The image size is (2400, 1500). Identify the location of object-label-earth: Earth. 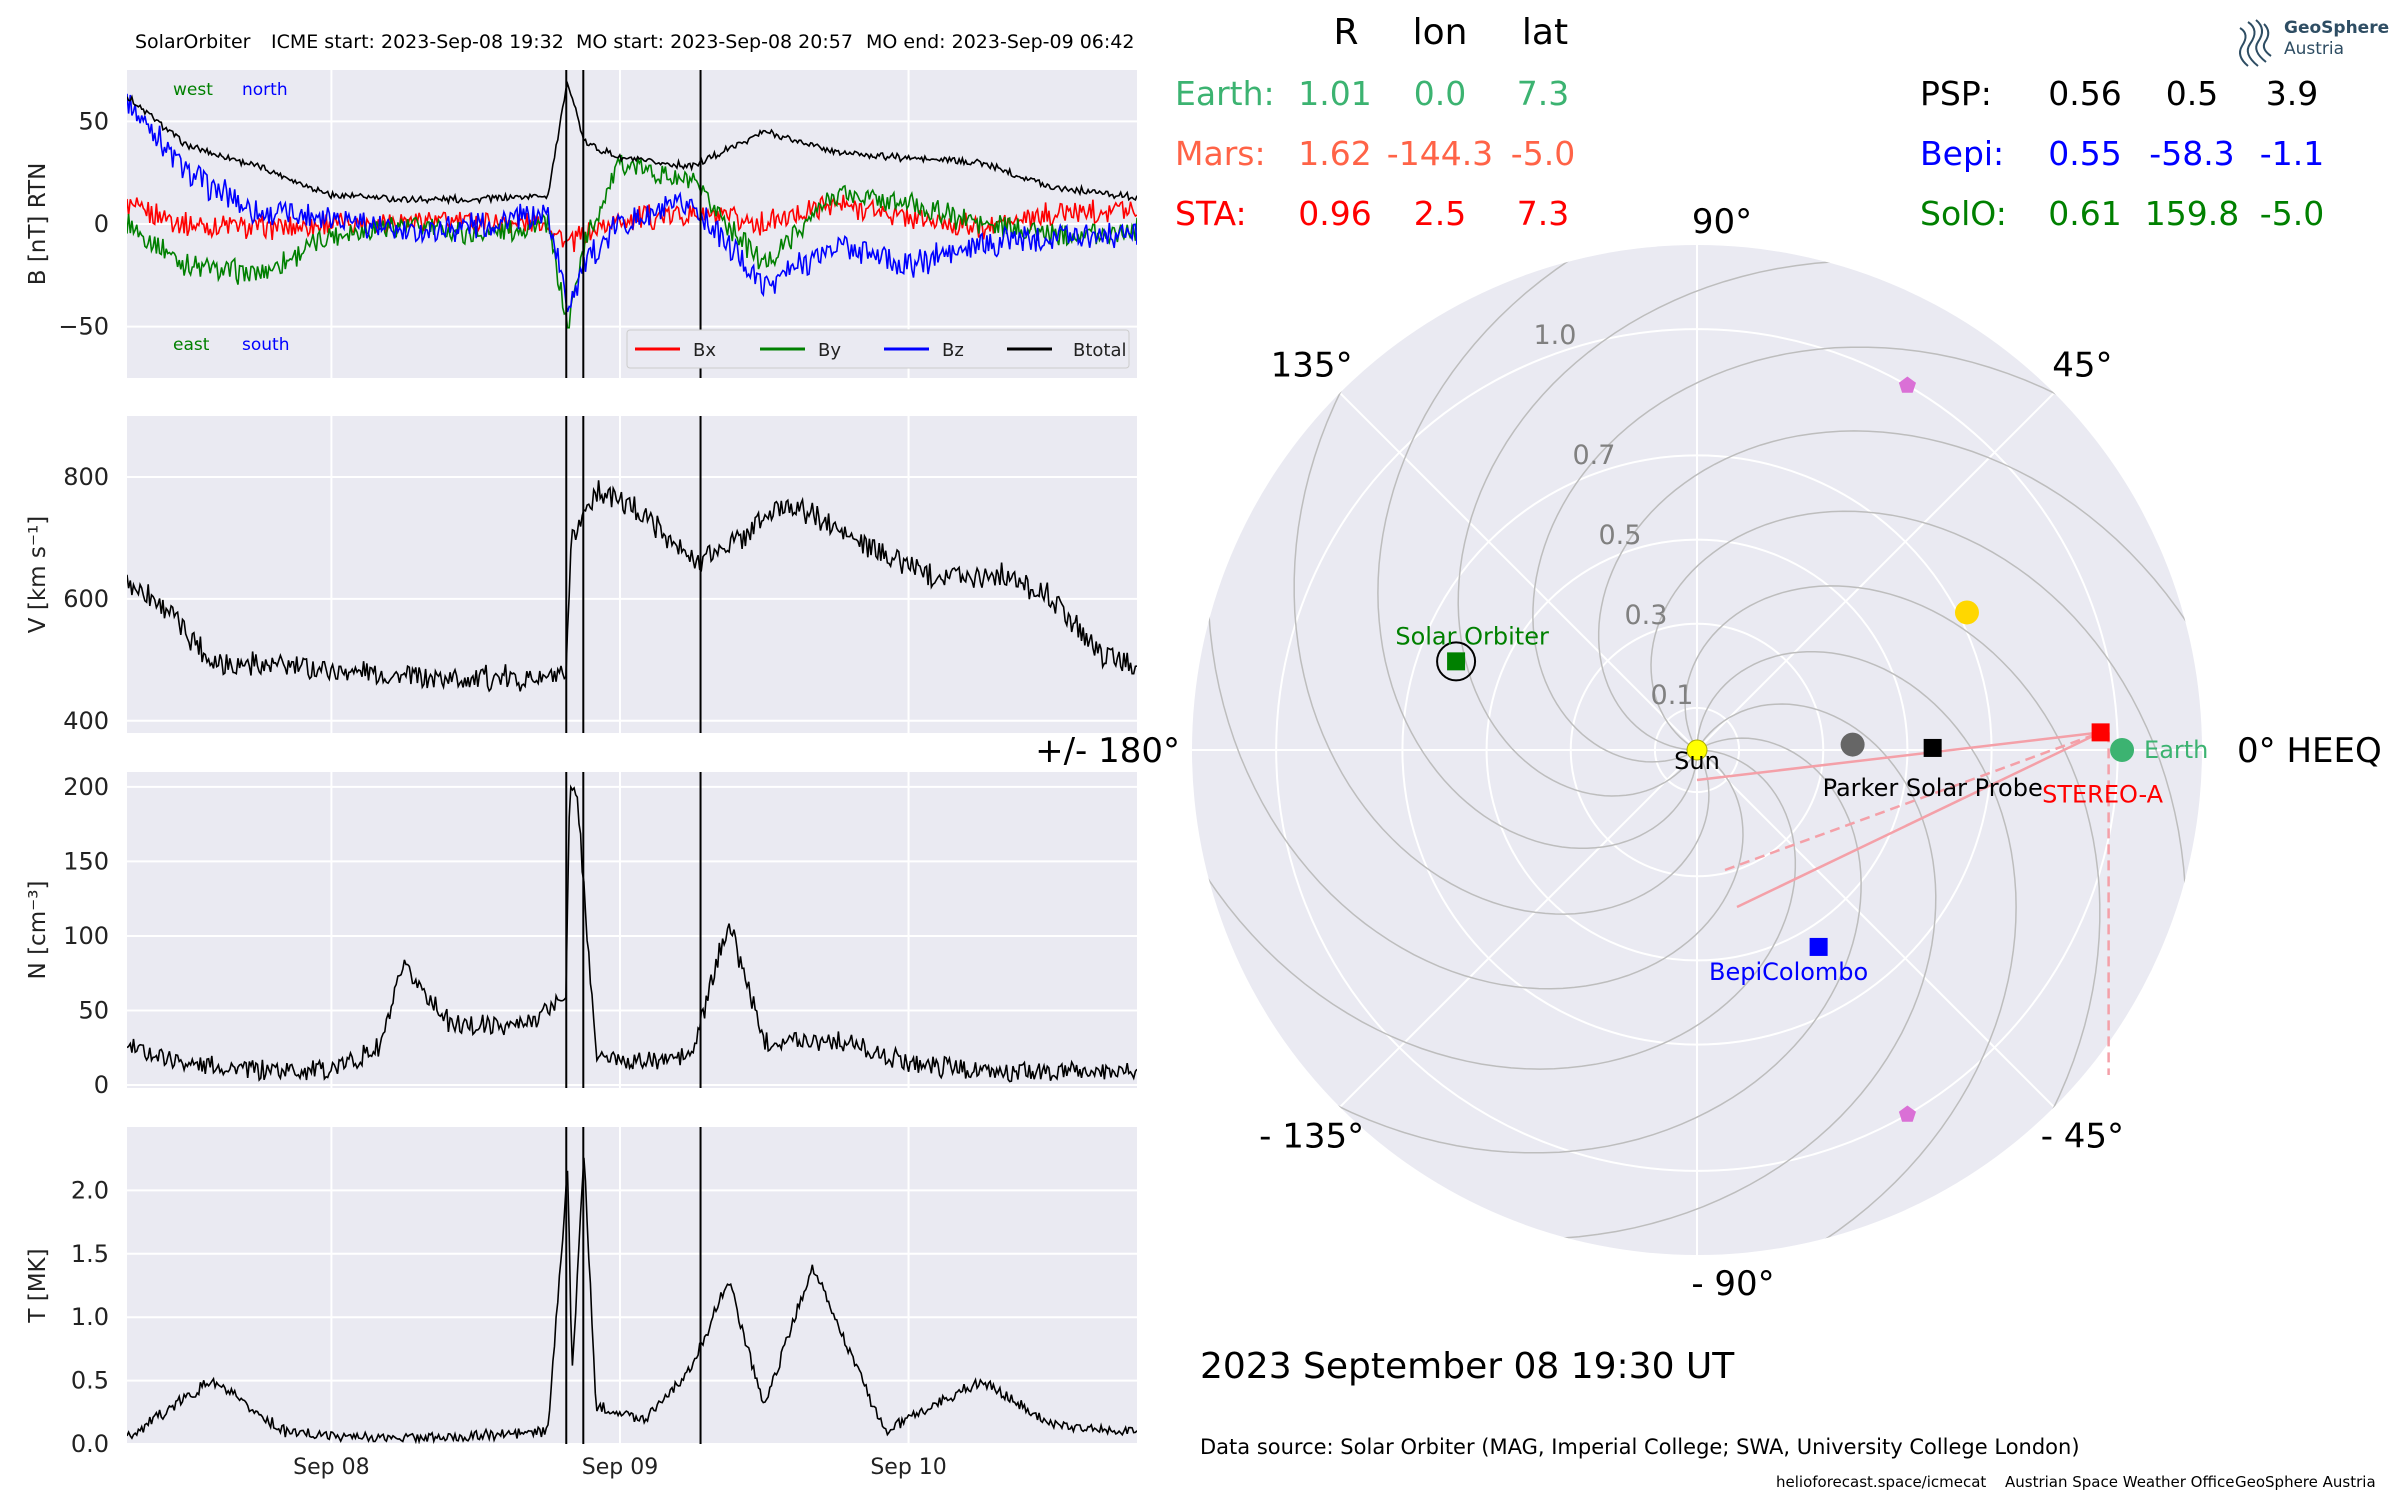
(2176, 750).